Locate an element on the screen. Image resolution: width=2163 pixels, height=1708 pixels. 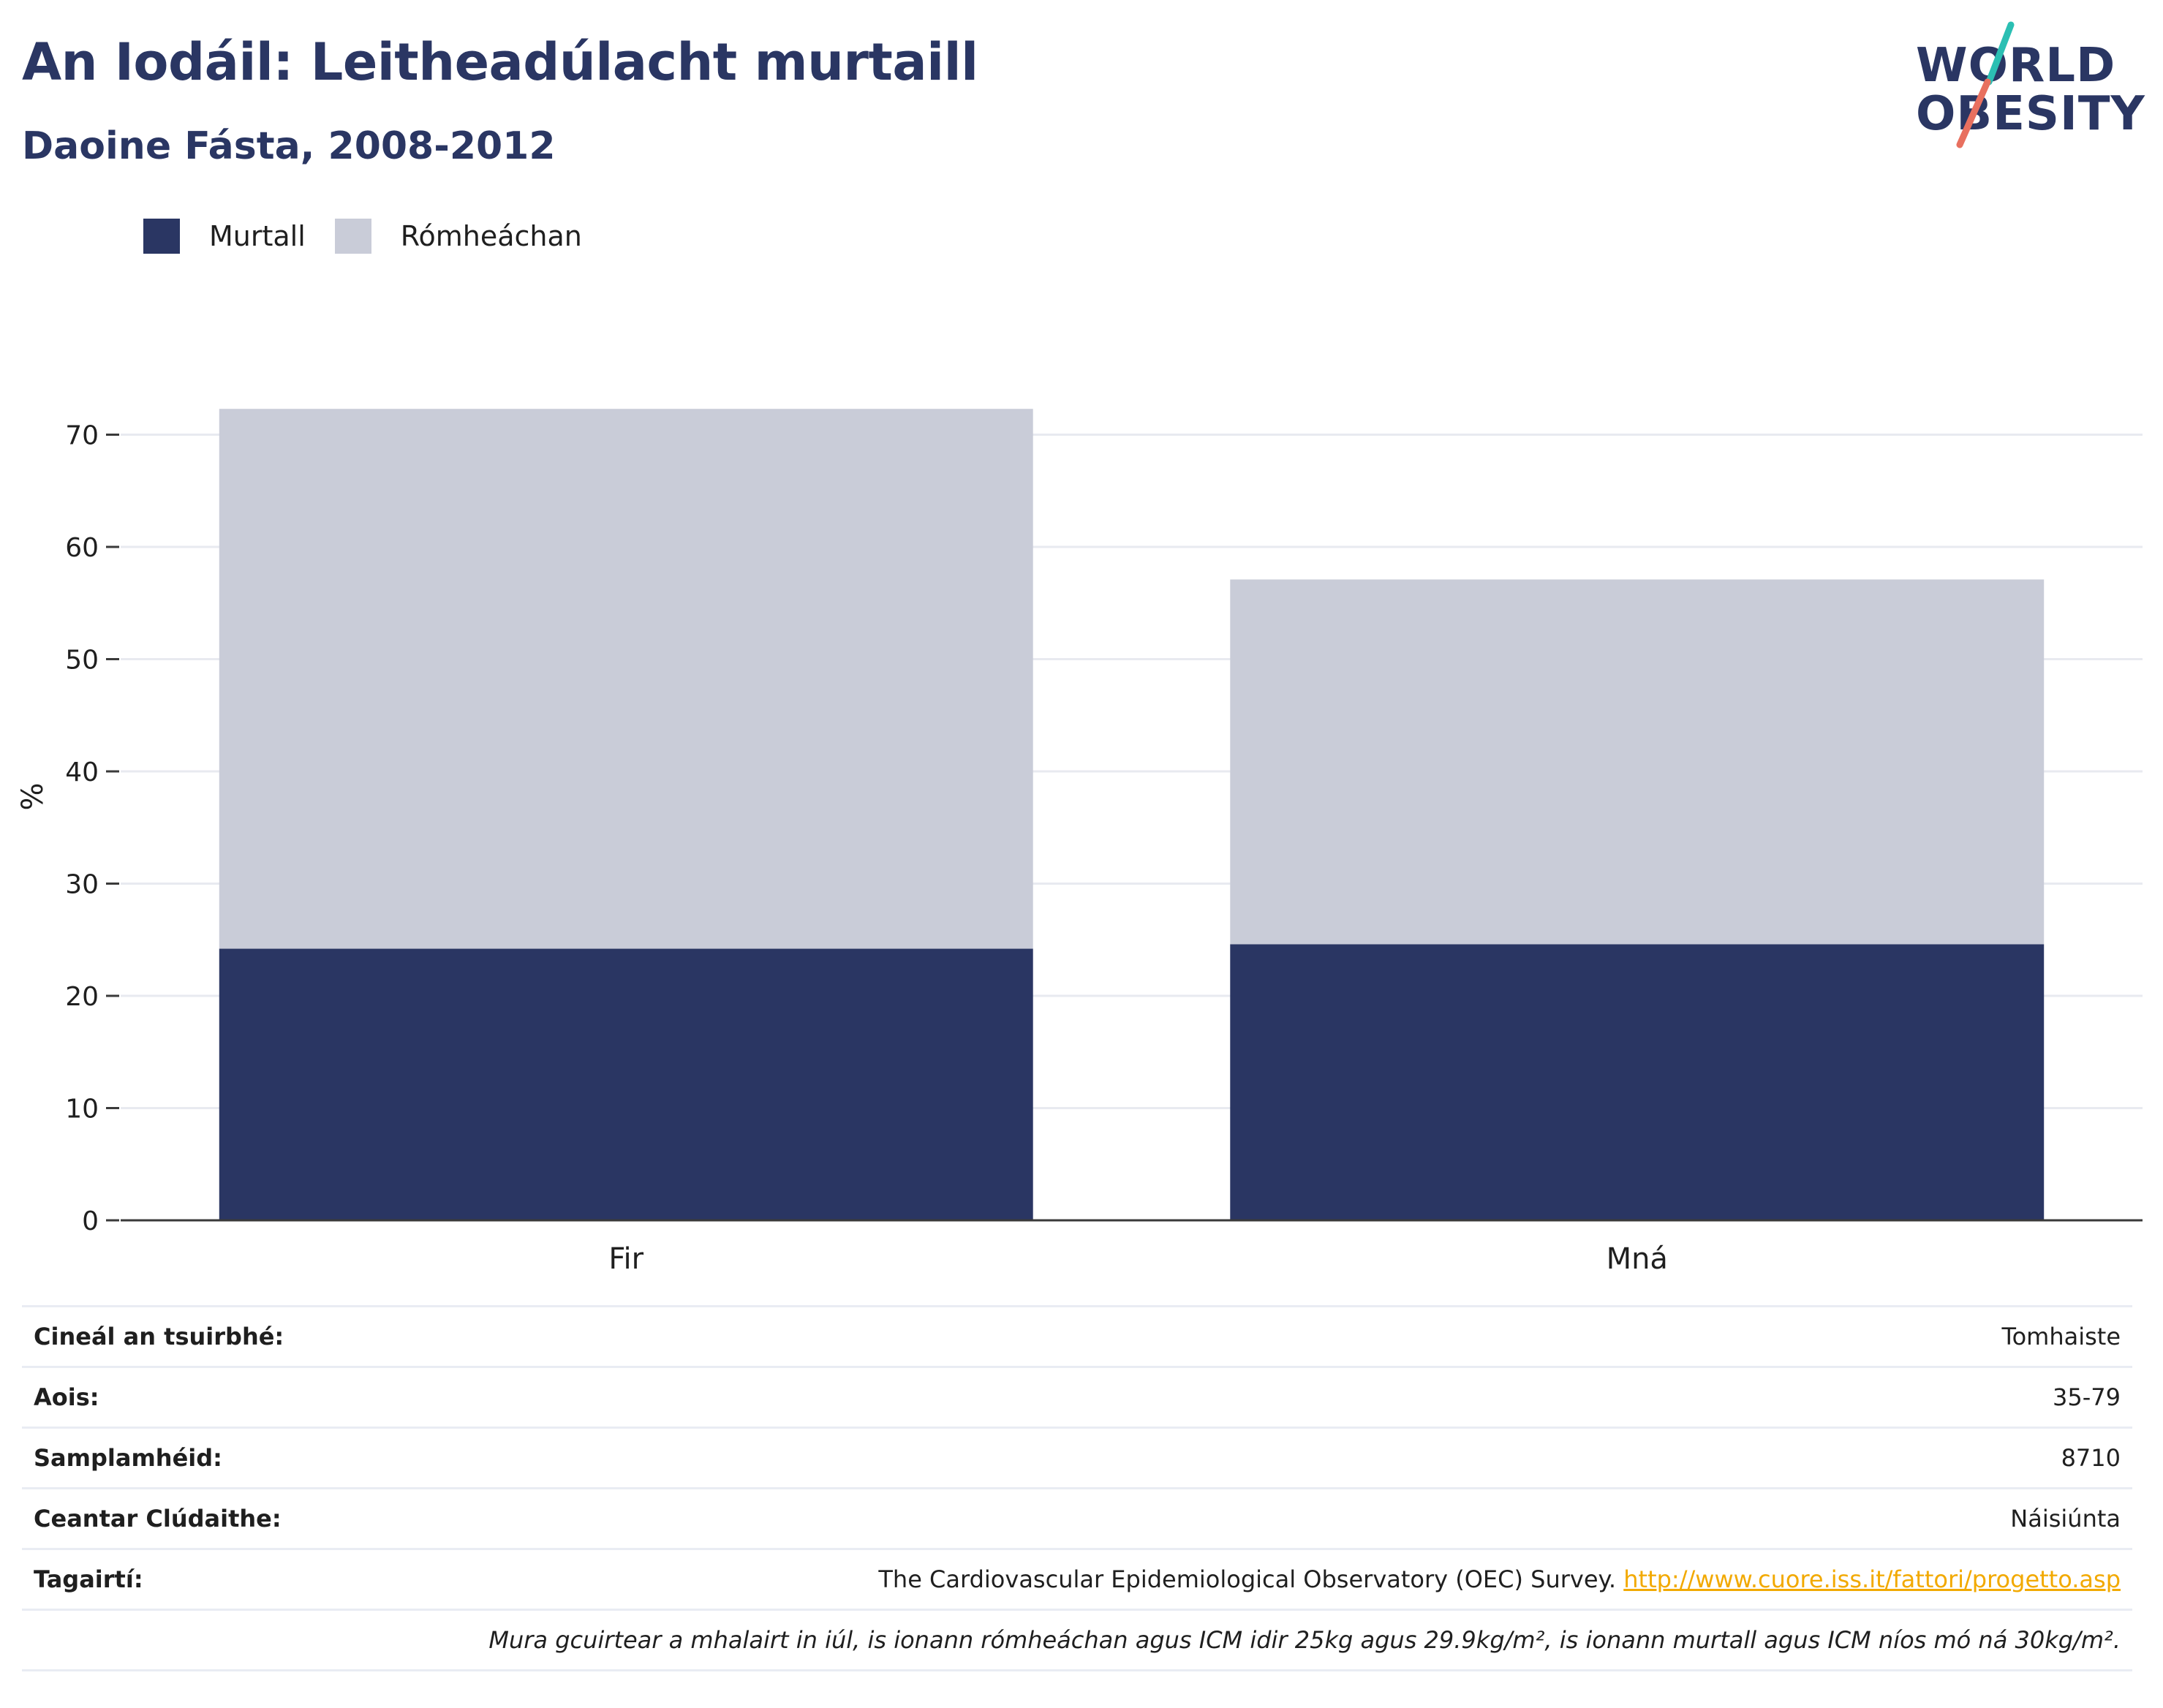
legend-label: Rómheáchan is located at coordinates (491, 236).